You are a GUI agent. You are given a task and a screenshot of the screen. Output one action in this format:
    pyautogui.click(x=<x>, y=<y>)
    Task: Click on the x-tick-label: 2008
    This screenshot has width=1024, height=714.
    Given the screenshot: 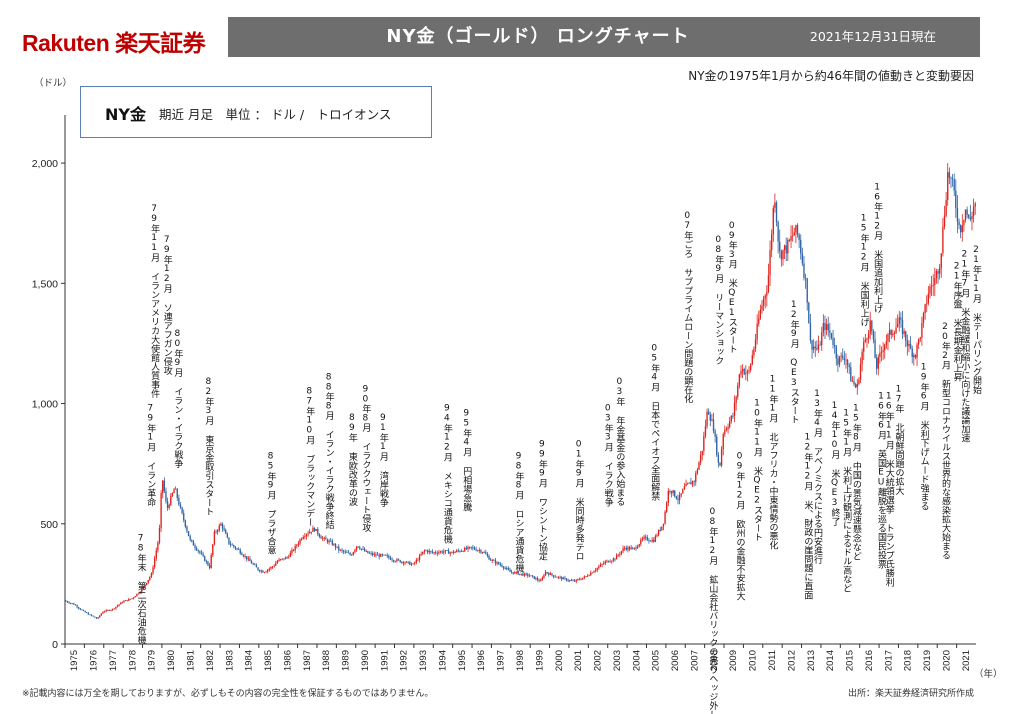 What is the action you would take?
    pyautogui.click(x=714, y=660)
    